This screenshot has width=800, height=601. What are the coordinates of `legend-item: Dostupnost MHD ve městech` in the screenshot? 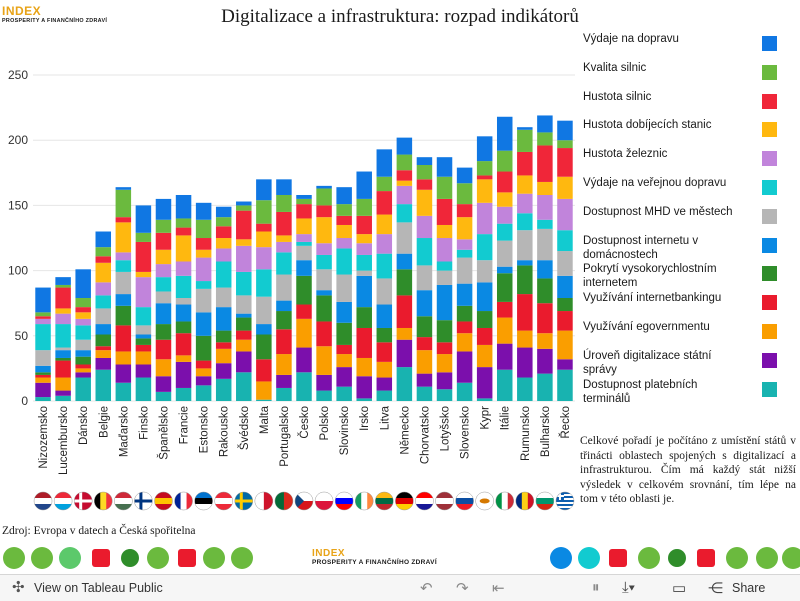 It's located at (680, 219).